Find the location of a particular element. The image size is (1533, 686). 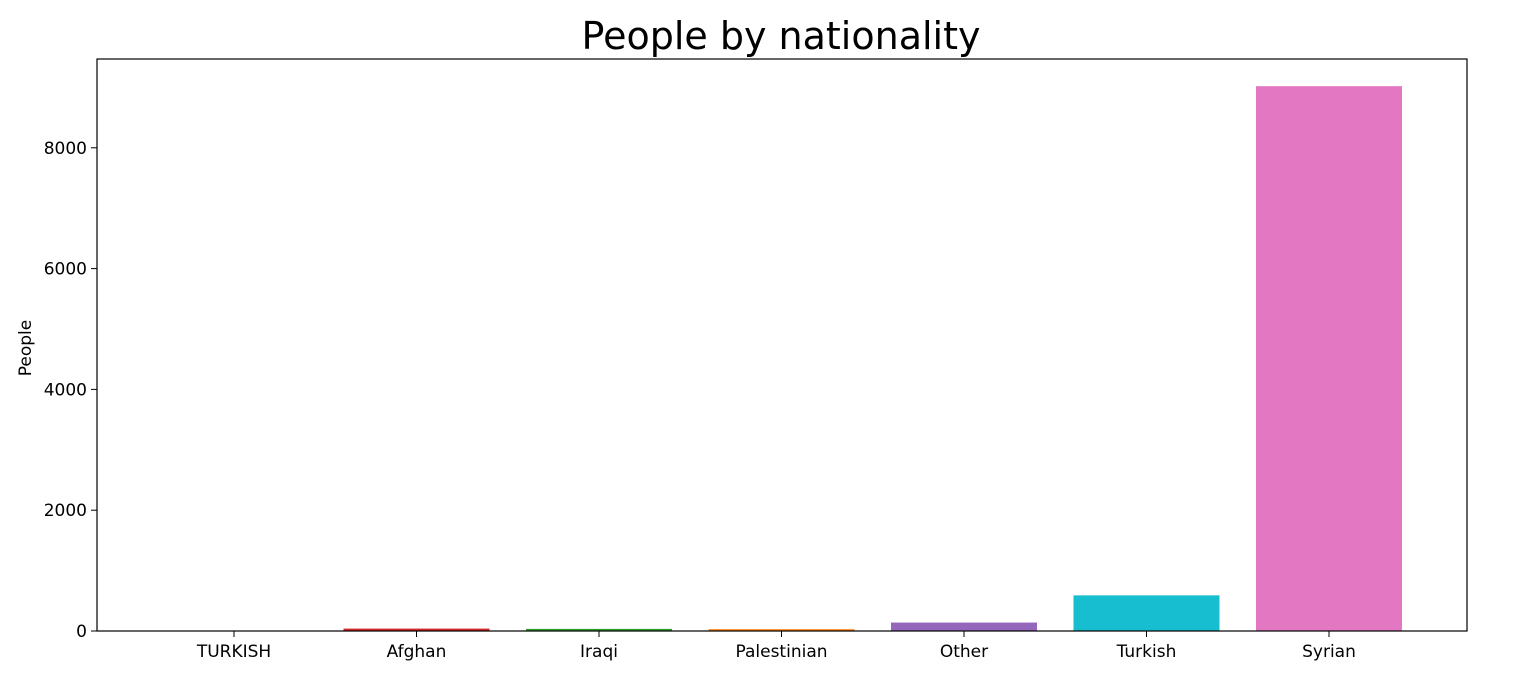

bar-turkish is located at coordinates (1146, 613).